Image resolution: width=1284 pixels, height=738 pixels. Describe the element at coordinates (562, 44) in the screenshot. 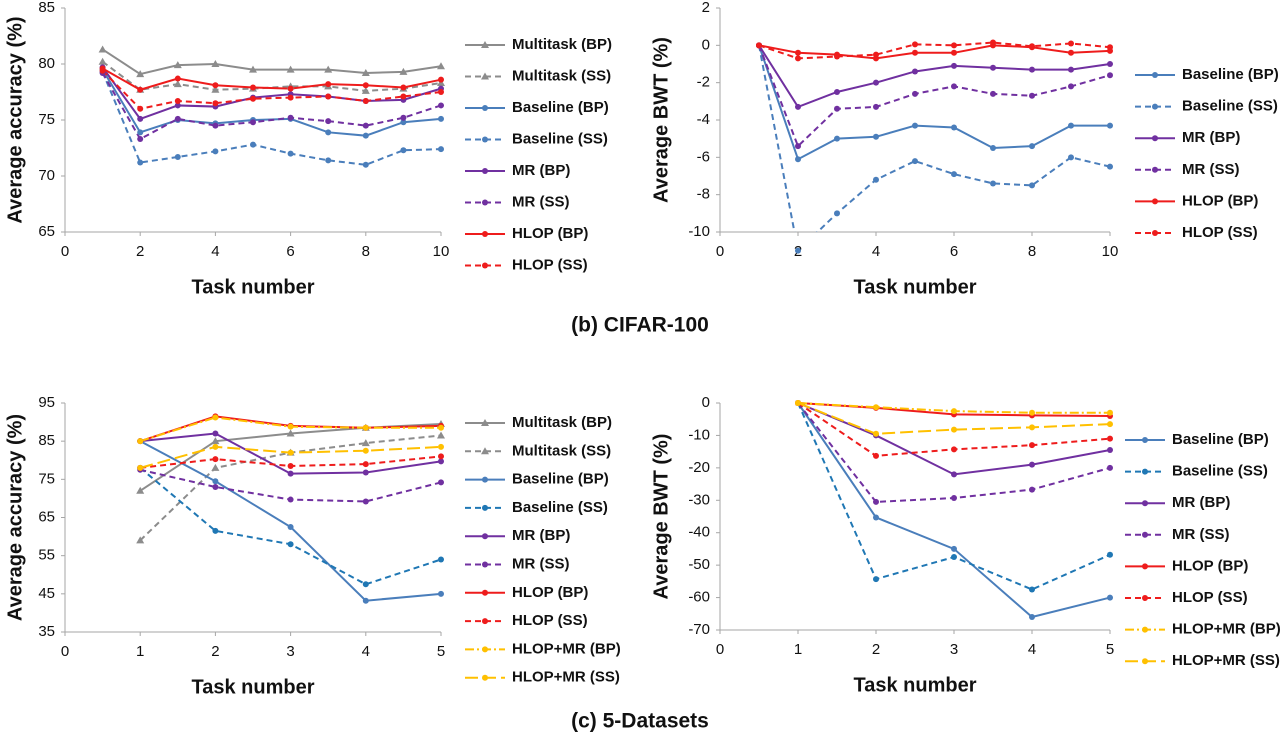

I see `legend-label: Multitask (BP)` at that location.